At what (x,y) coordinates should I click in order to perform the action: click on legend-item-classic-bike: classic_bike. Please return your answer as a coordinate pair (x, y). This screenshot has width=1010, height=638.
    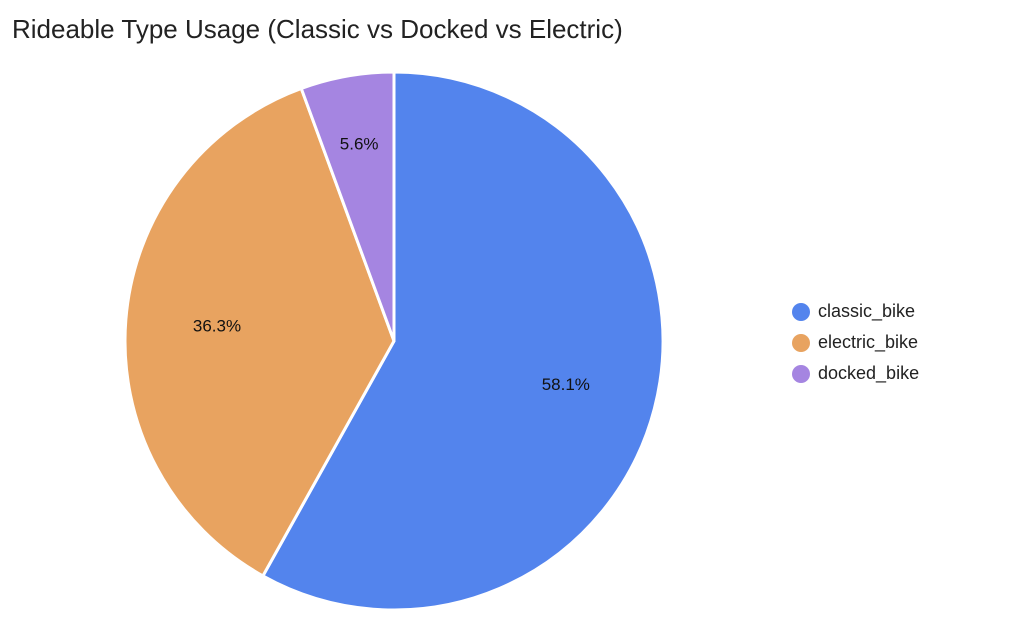
    Looking at the image, I should click on (855, 311).